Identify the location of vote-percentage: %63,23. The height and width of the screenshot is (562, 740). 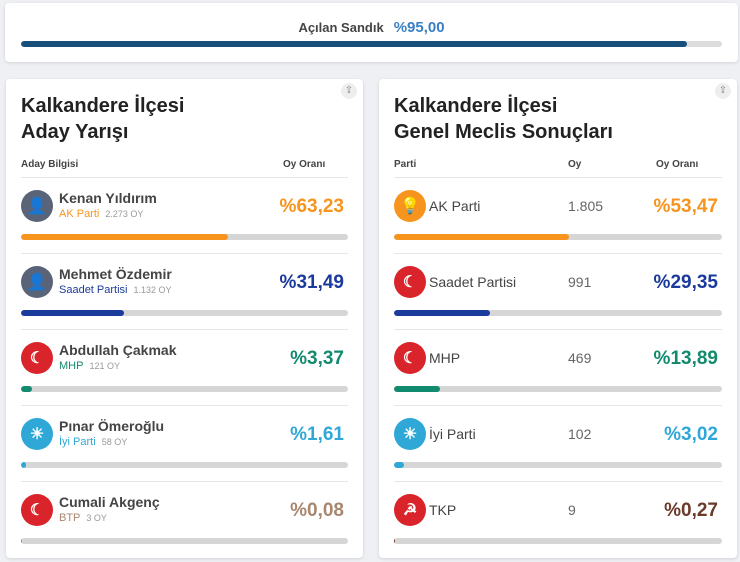
(311, 206).